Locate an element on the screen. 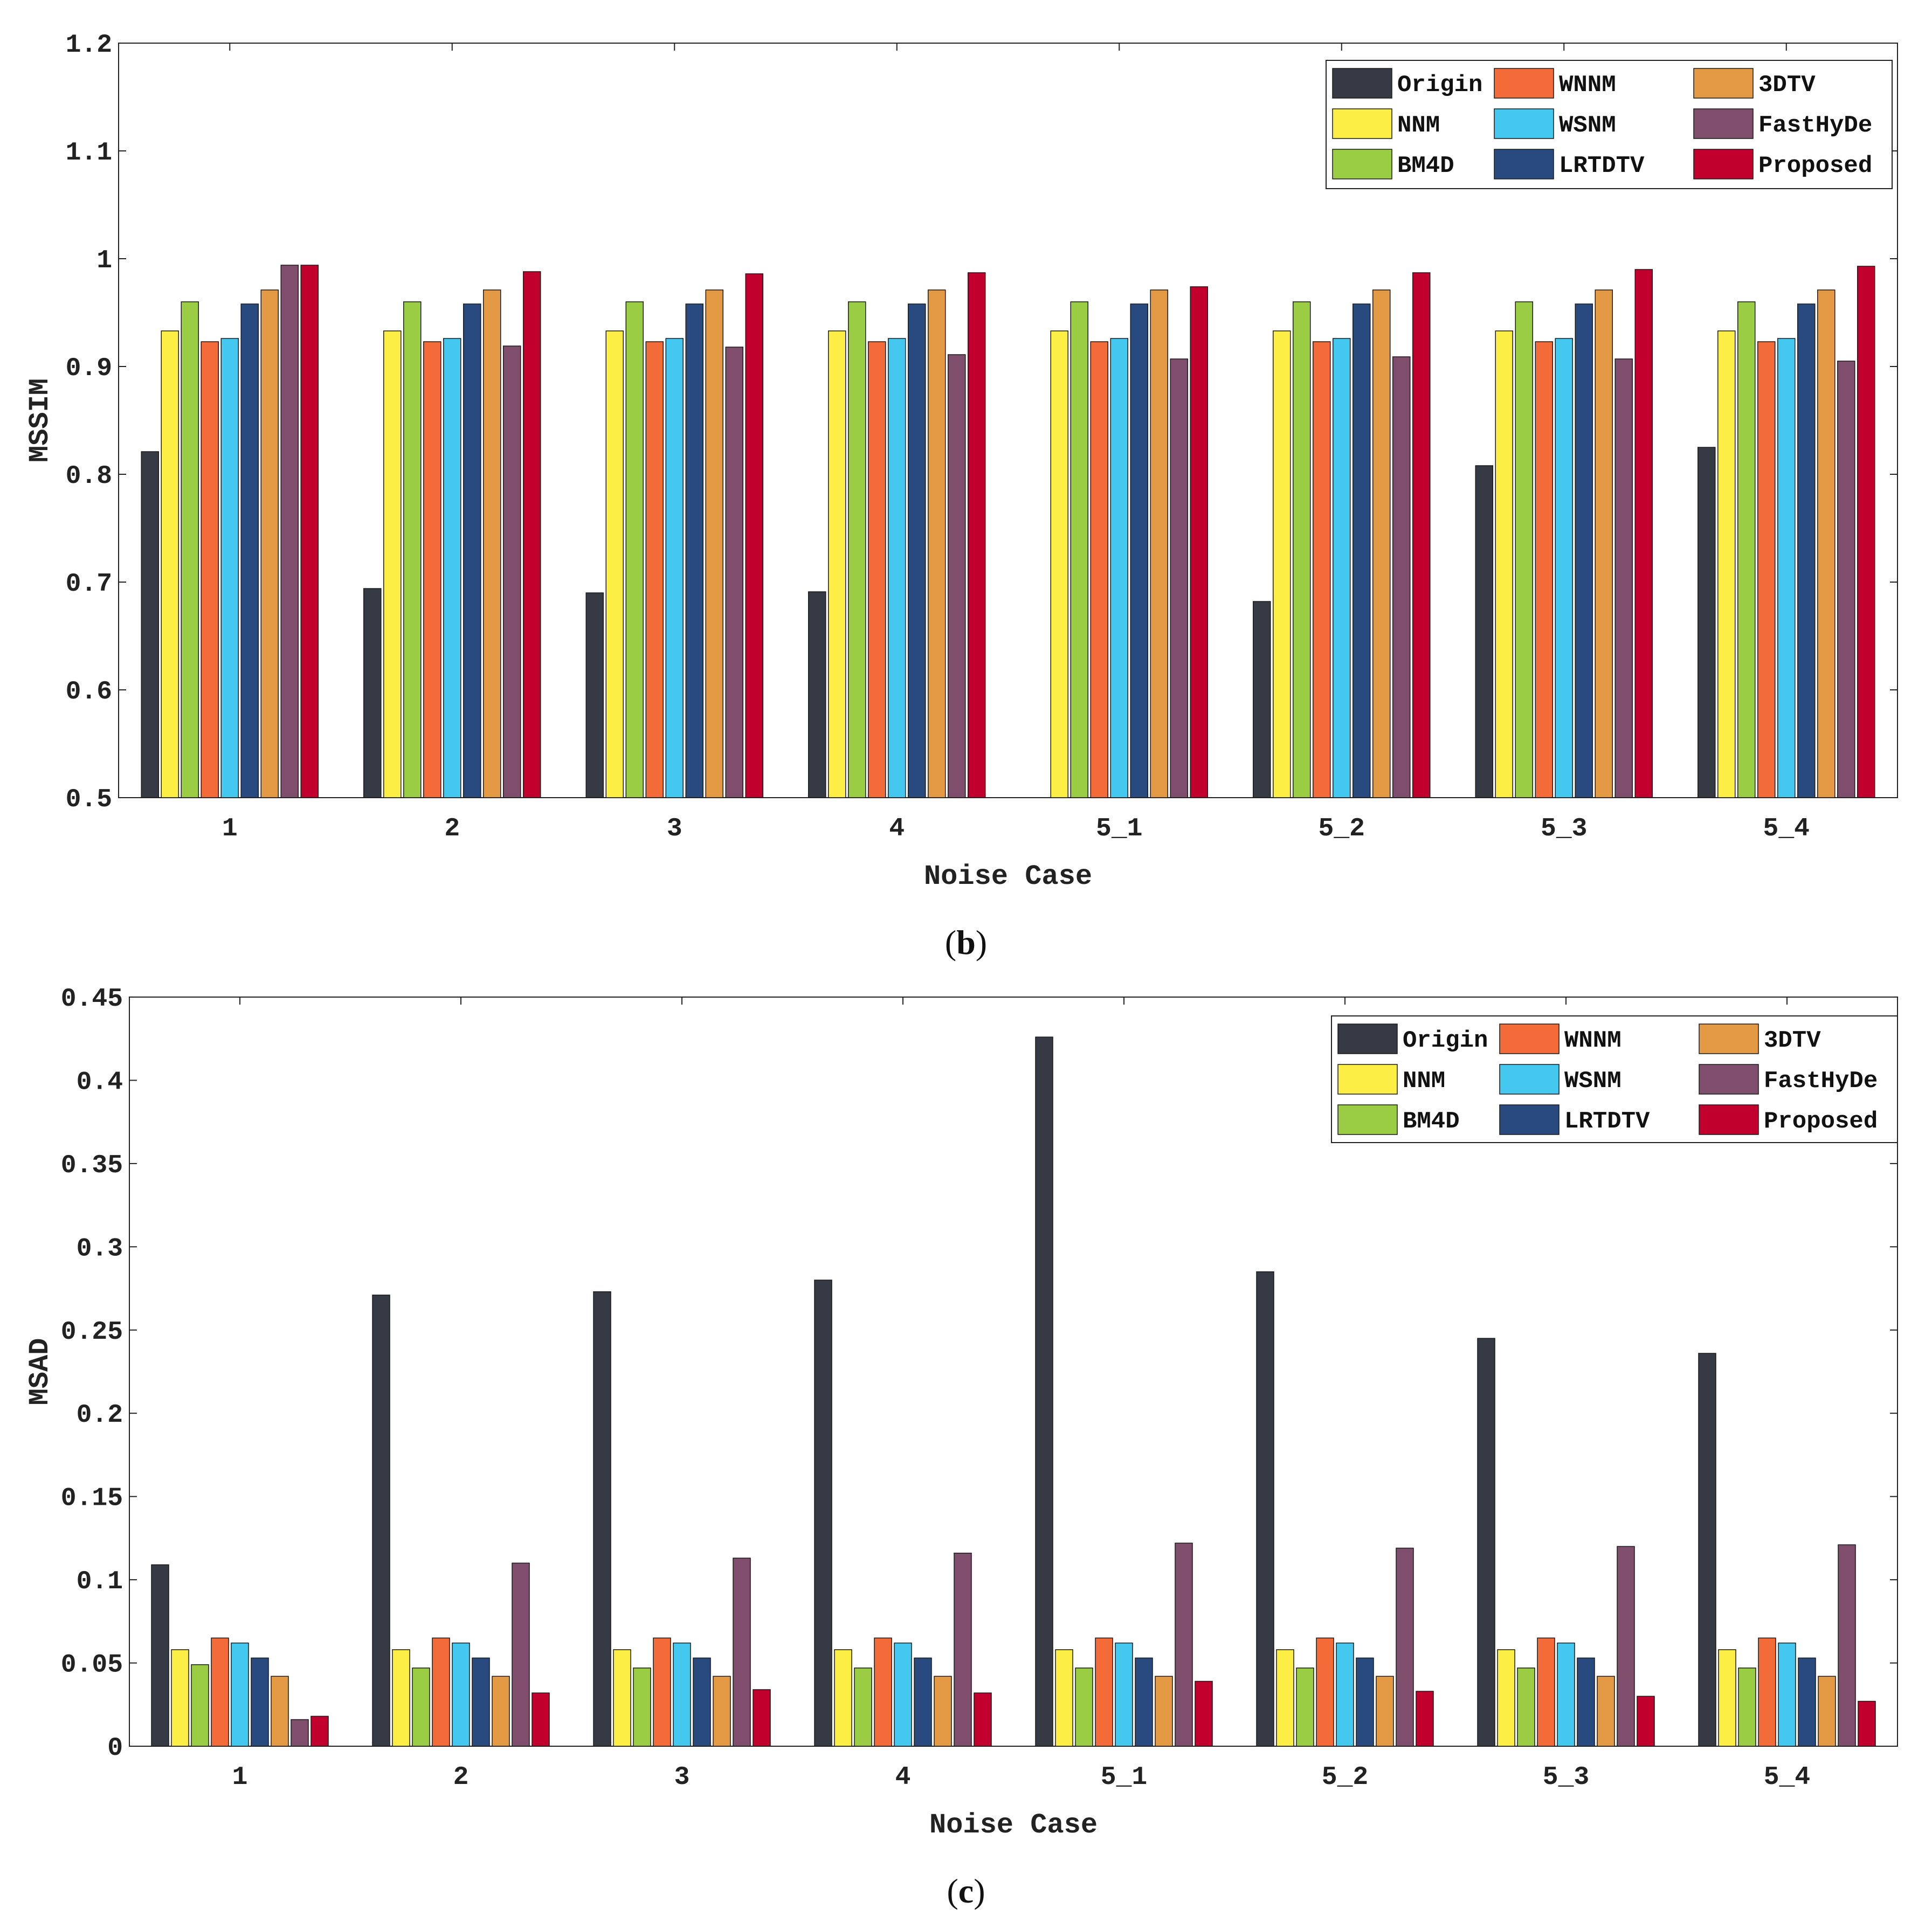 This screenshot has height=1923, width=1932. y-tick-label: 0.25 is located at coordinates (92, 1332).